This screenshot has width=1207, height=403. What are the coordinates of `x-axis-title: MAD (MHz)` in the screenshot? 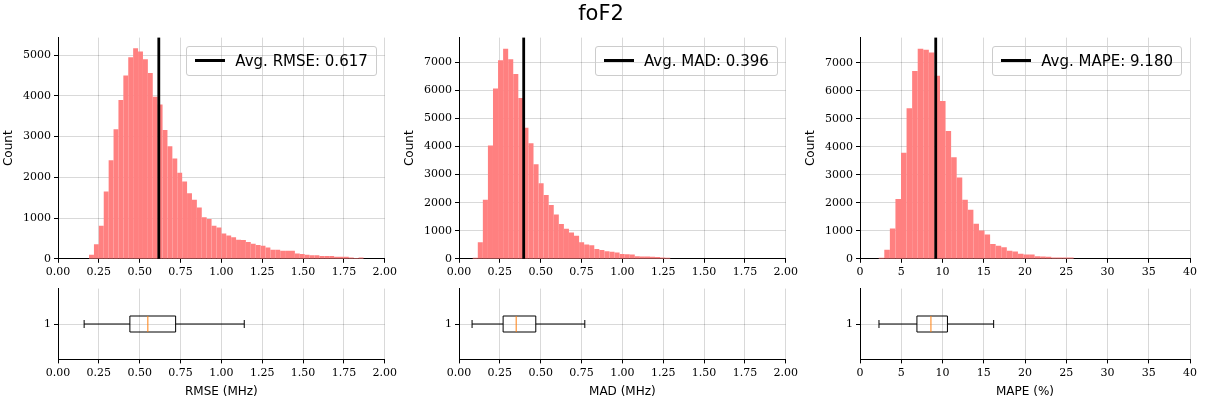 It's located at (622, 390).